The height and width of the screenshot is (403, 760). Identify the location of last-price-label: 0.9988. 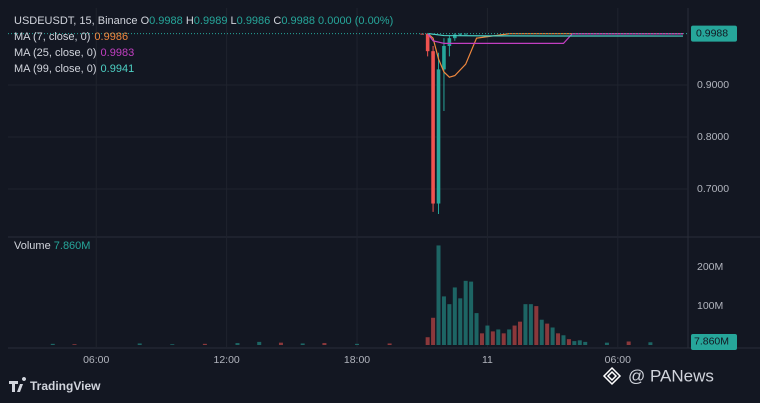
(712, 33).